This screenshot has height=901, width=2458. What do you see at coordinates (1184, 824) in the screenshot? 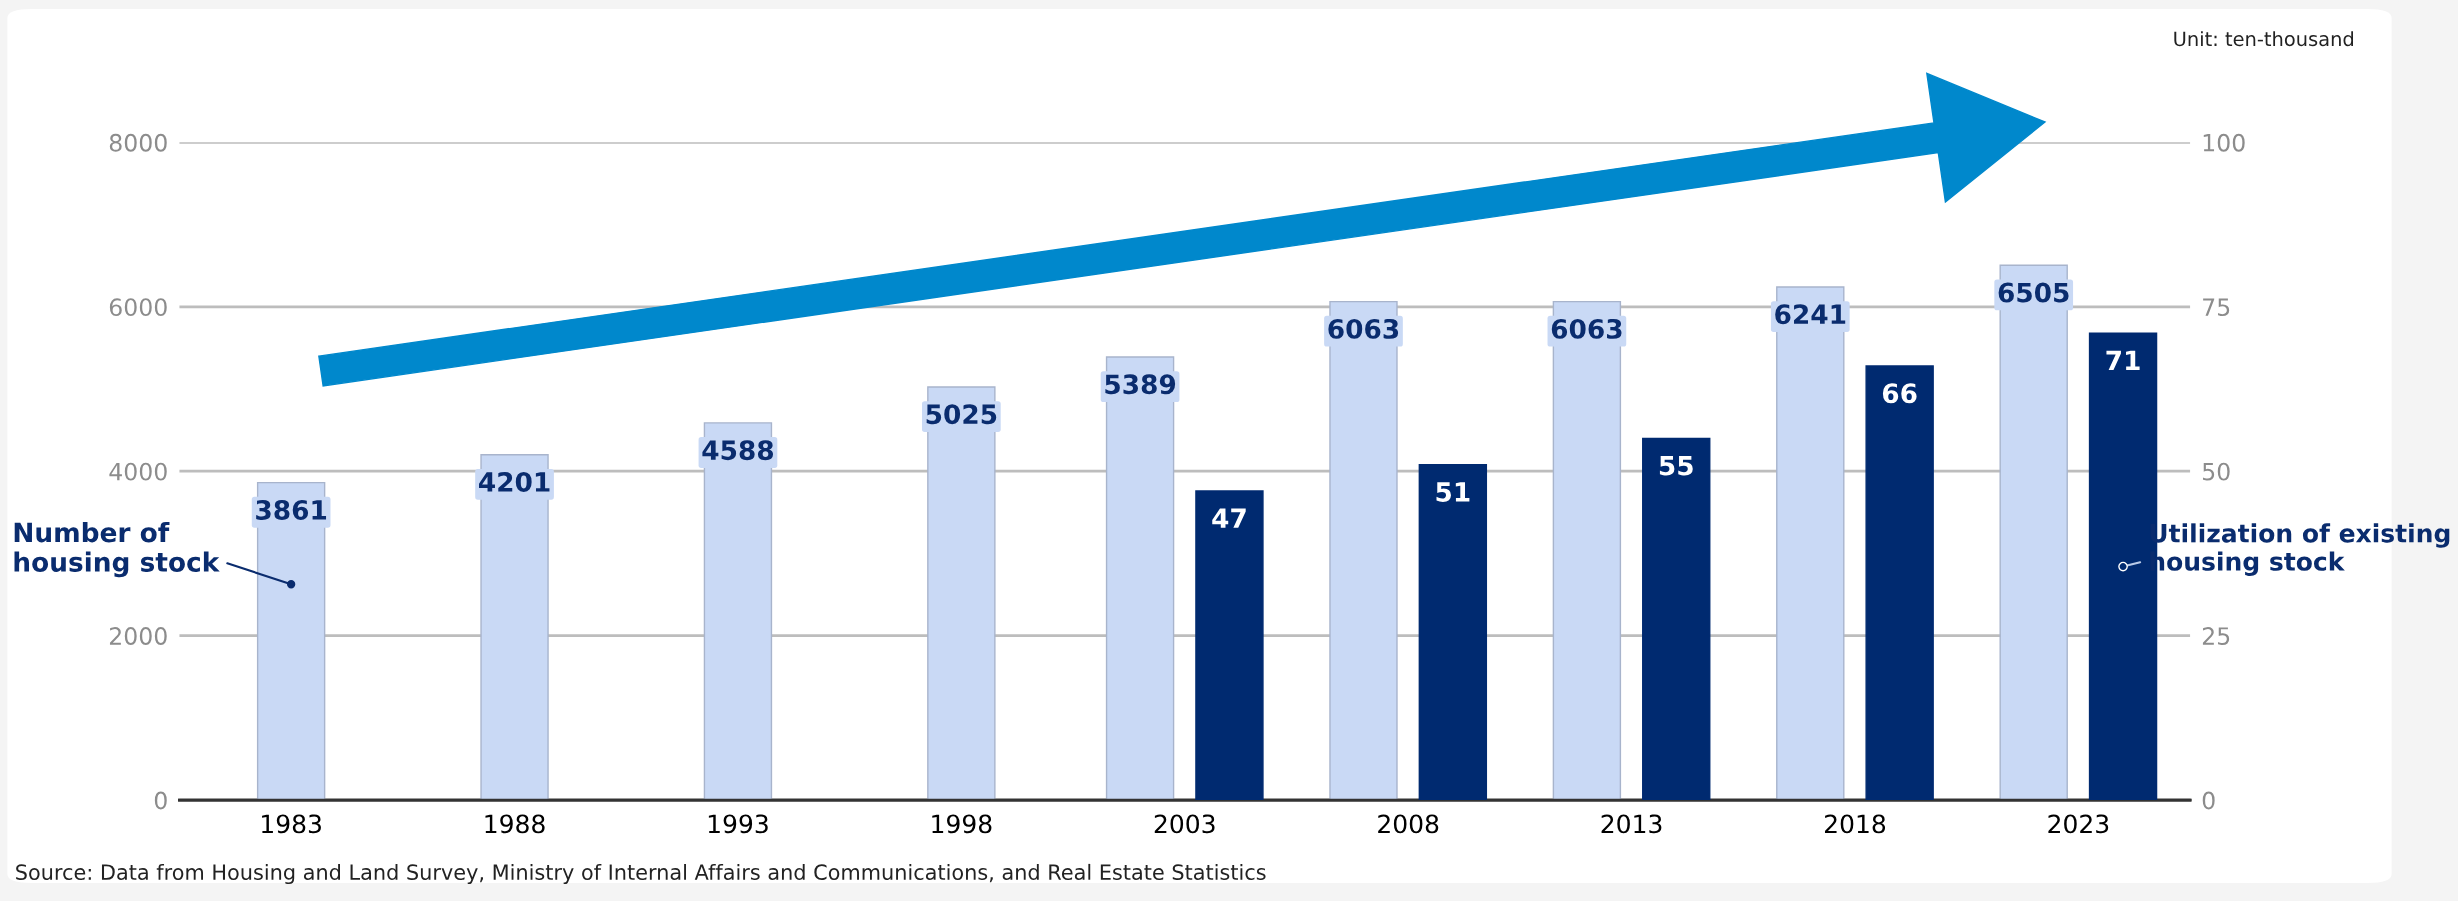
I see `x-tick-label: 2003` at bounding box center [1184, 824].